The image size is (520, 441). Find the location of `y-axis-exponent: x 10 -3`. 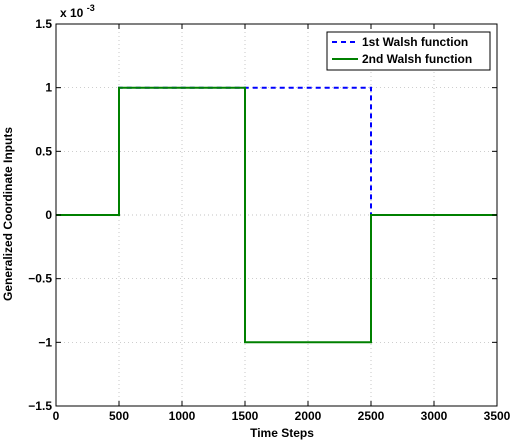

y-axis-exponent: x 10 -3 is located at coordinates (77, 11).